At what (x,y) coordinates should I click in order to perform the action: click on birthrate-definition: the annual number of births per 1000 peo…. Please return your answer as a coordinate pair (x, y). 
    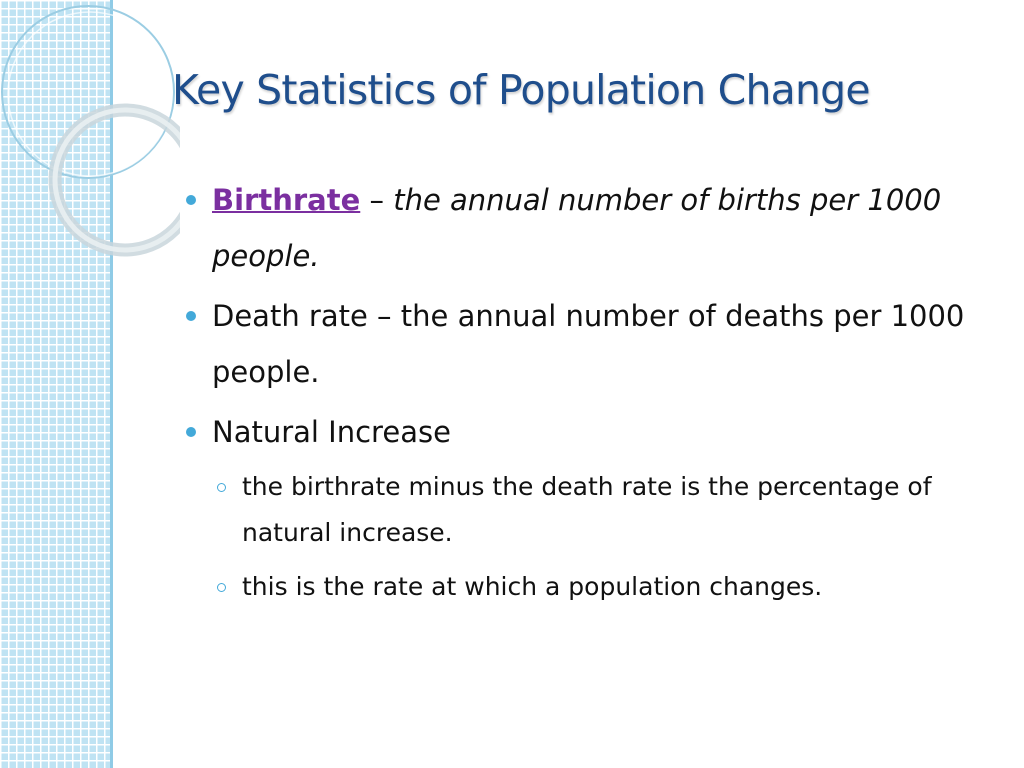
    Looking at the image, I should click on (577, 228).